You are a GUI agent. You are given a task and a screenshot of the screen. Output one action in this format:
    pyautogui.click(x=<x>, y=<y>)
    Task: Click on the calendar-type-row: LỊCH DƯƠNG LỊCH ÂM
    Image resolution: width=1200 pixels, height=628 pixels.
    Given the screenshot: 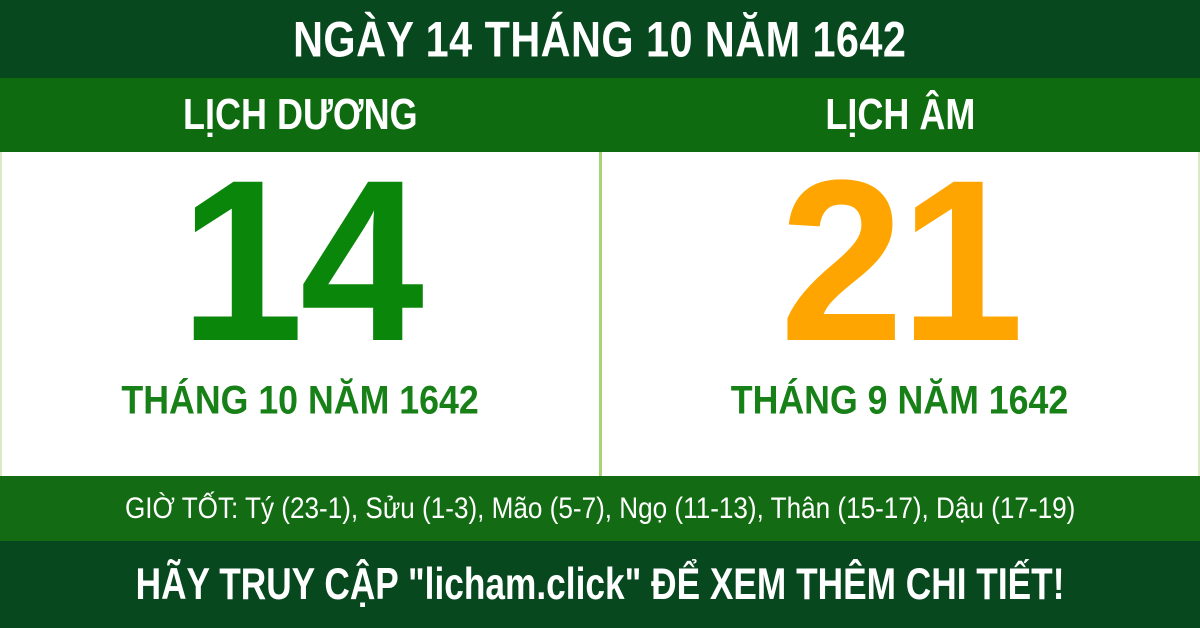 What is the action you would take?
    pyautogui.click(x=600, y=115)
    